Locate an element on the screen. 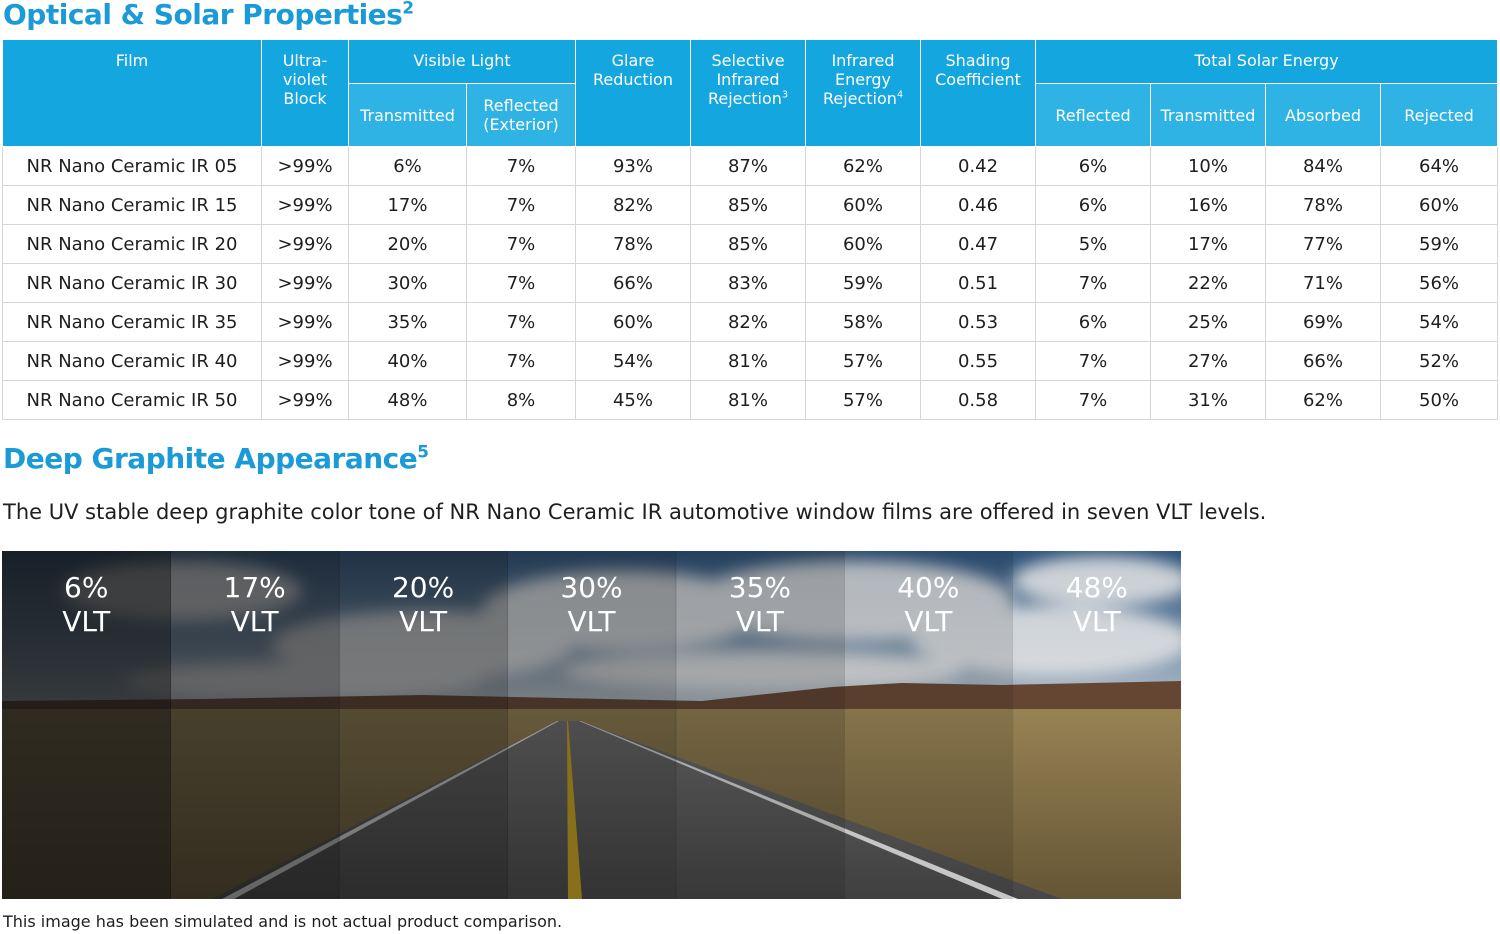  table-cell: 0.47 is located at coordinates (978, 244).